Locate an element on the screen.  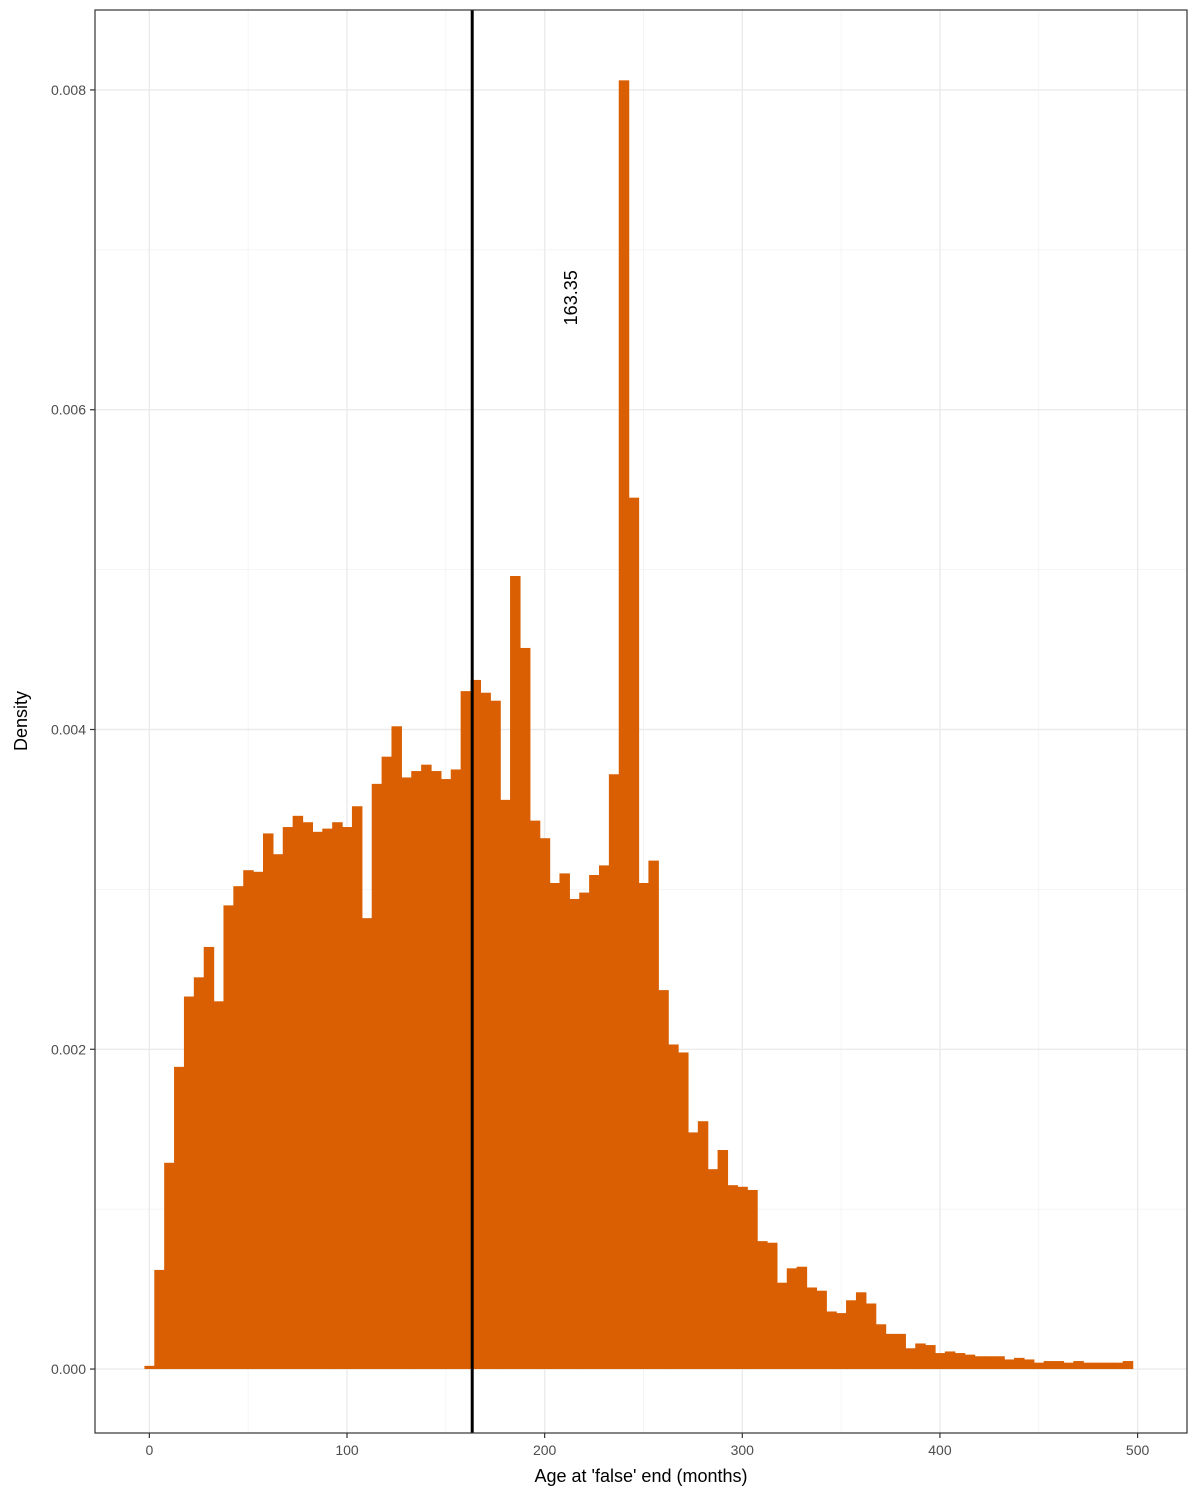
mean-line-layer: 163.35 is located at coordinates (525, 721).